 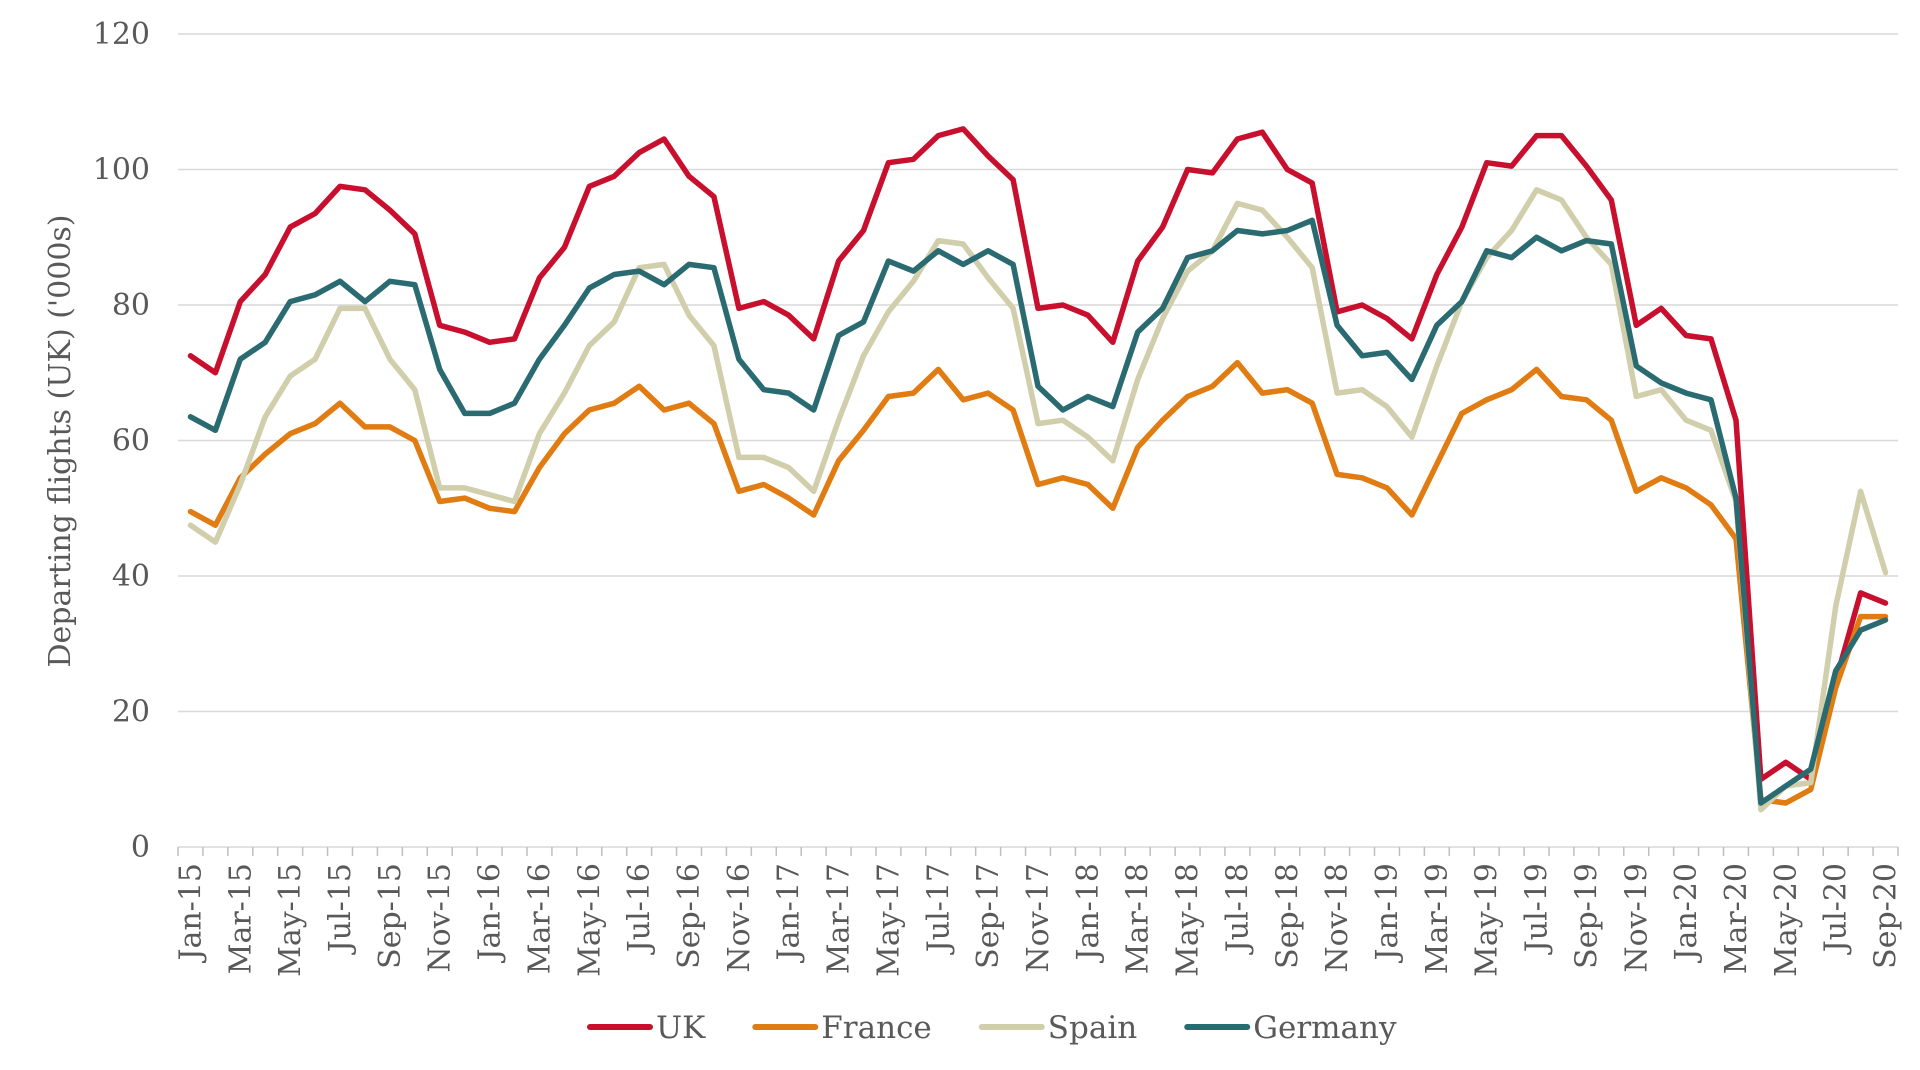 I want to click on x-tick-label: Jan-15, so click(x=190, y=913).